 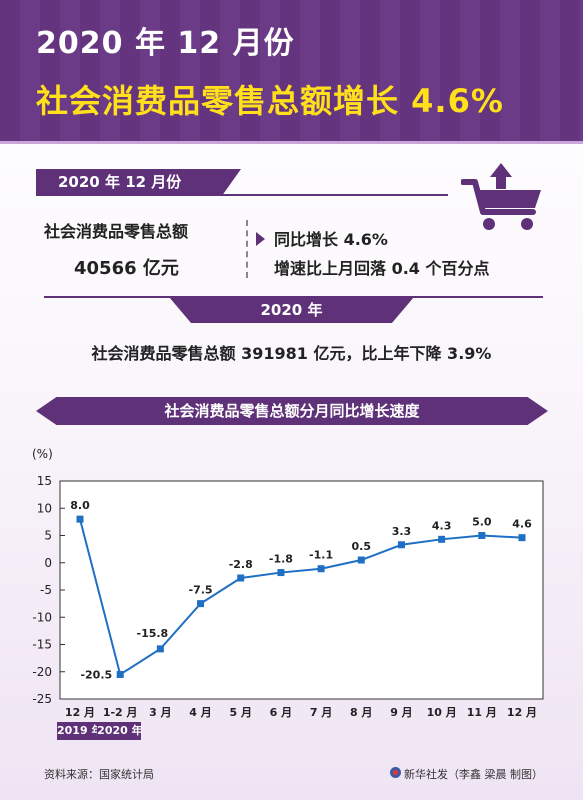 What do you see at coordinates (482, 712) in the screenshot?
I see `x-tick-label: 11 月` at bounding box center [482, 712].